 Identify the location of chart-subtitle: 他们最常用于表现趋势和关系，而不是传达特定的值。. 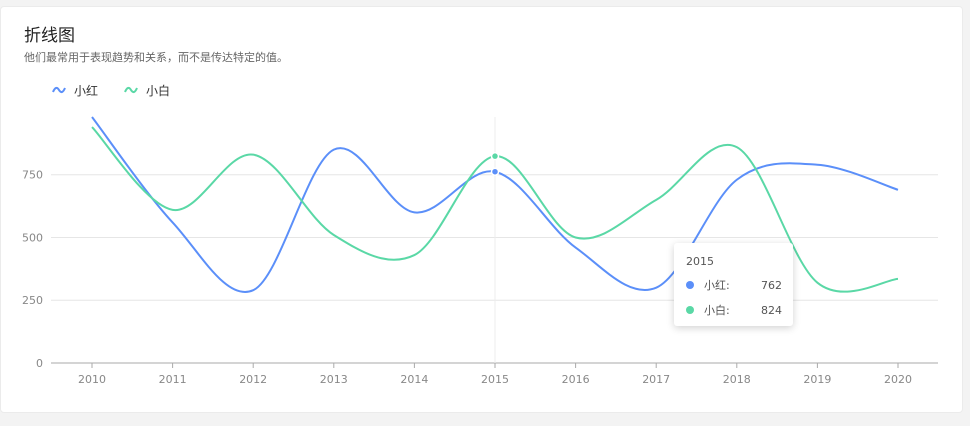
(156, 57).